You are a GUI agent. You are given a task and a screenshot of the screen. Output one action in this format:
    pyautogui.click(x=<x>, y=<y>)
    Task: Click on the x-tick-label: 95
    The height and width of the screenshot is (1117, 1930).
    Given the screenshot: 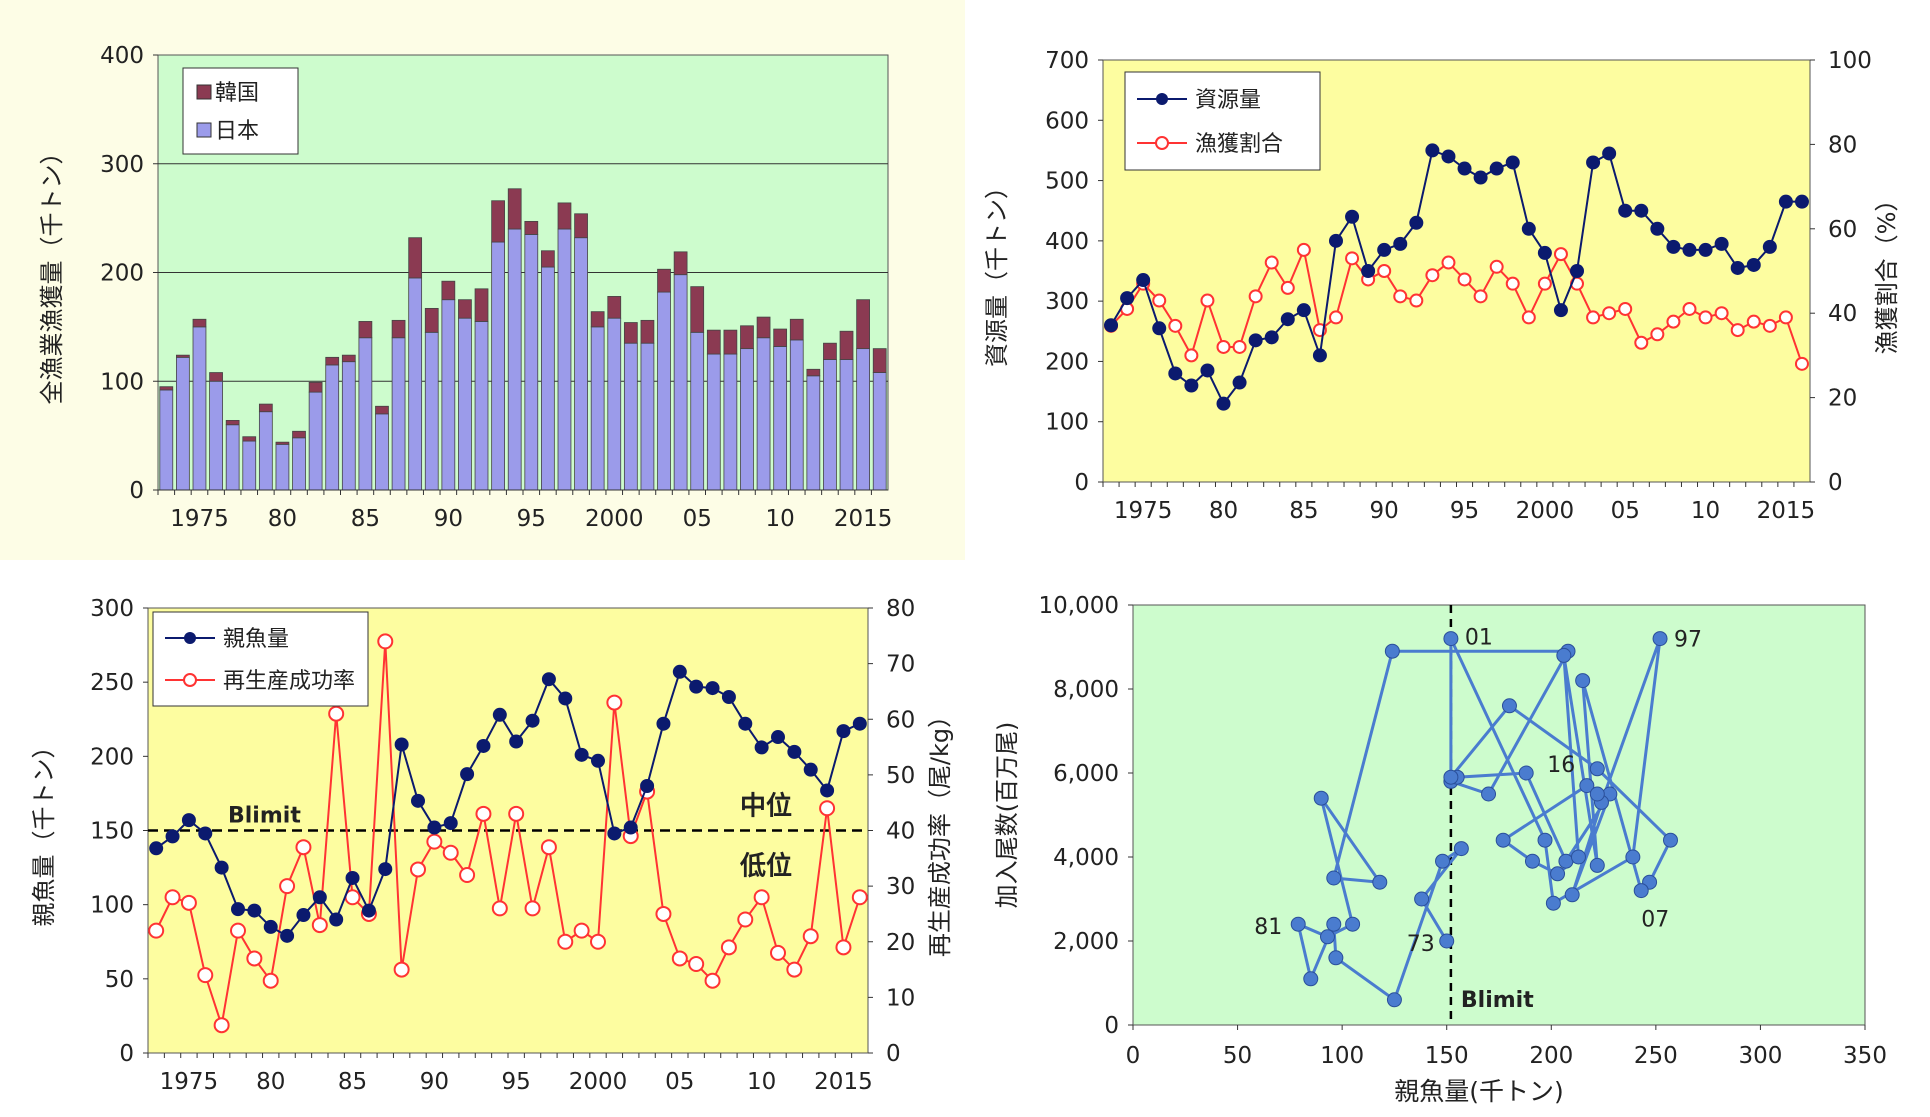 What is the action you would take?
    pyautogui.click(x=1464, y=511)
    